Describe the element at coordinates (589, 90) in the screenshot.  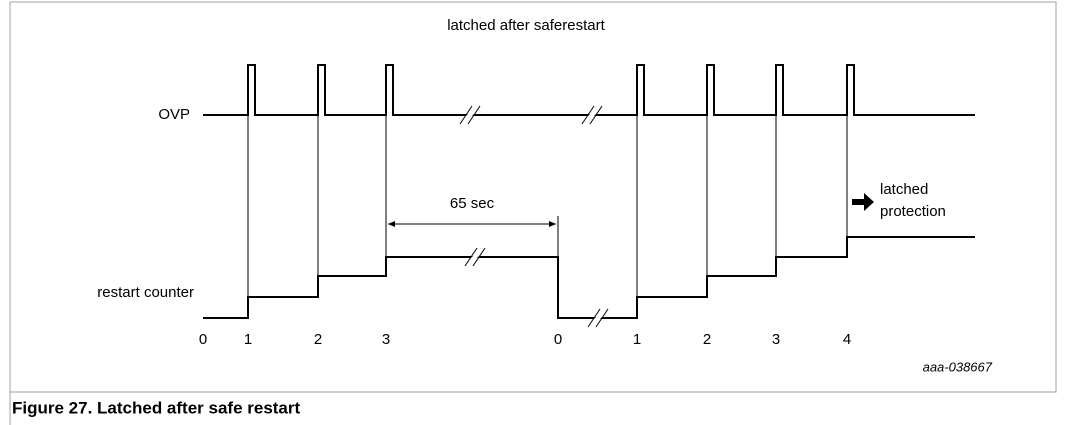
I see `ovp-waveform` at that location.